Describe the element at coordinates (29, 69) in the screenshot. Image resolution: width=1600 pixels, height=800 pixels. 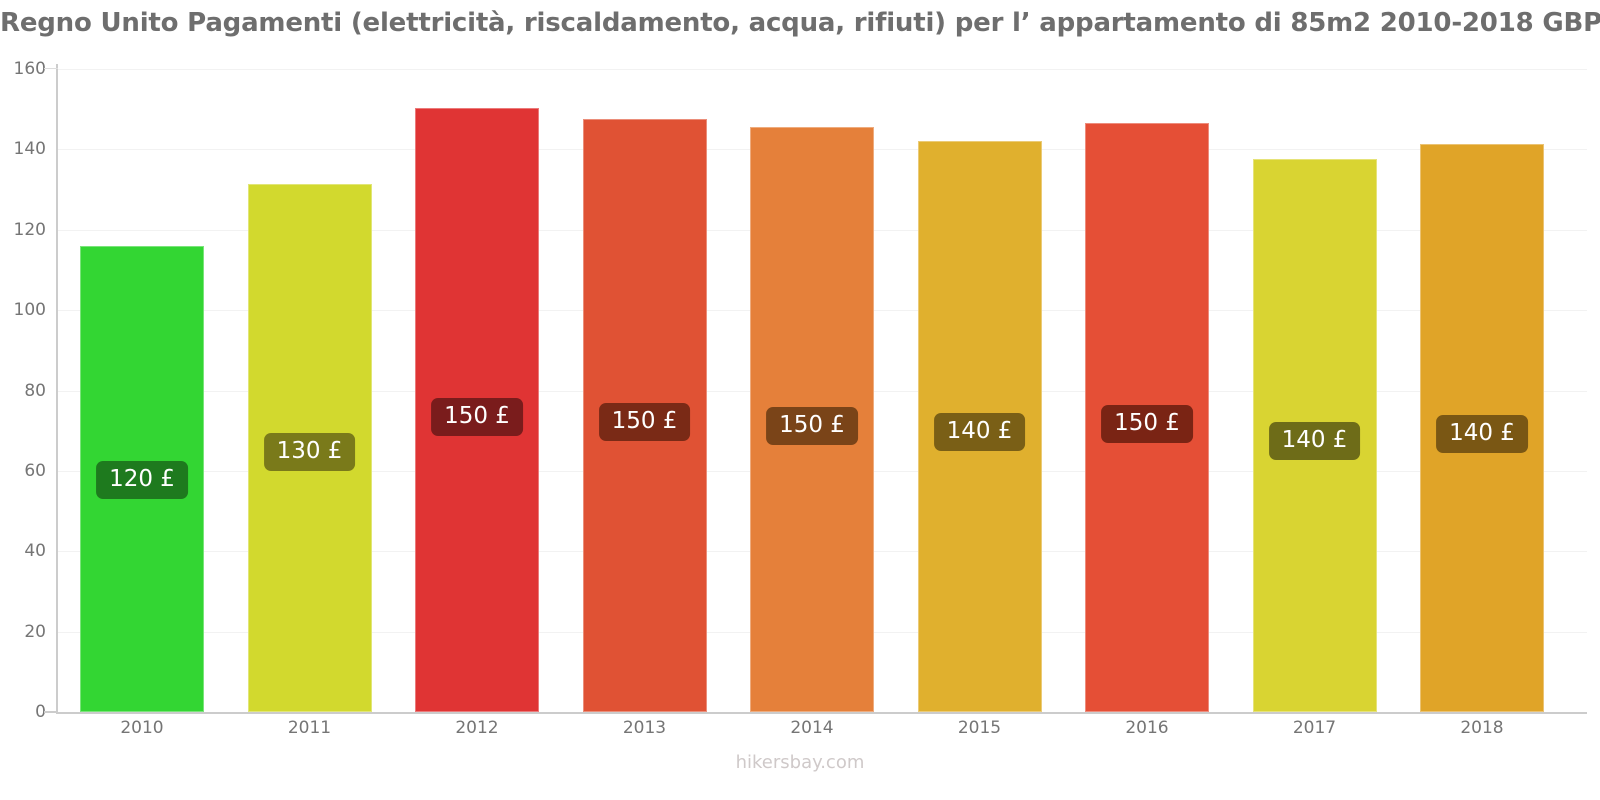
I see `y-tick-label-160: 160` at that location.